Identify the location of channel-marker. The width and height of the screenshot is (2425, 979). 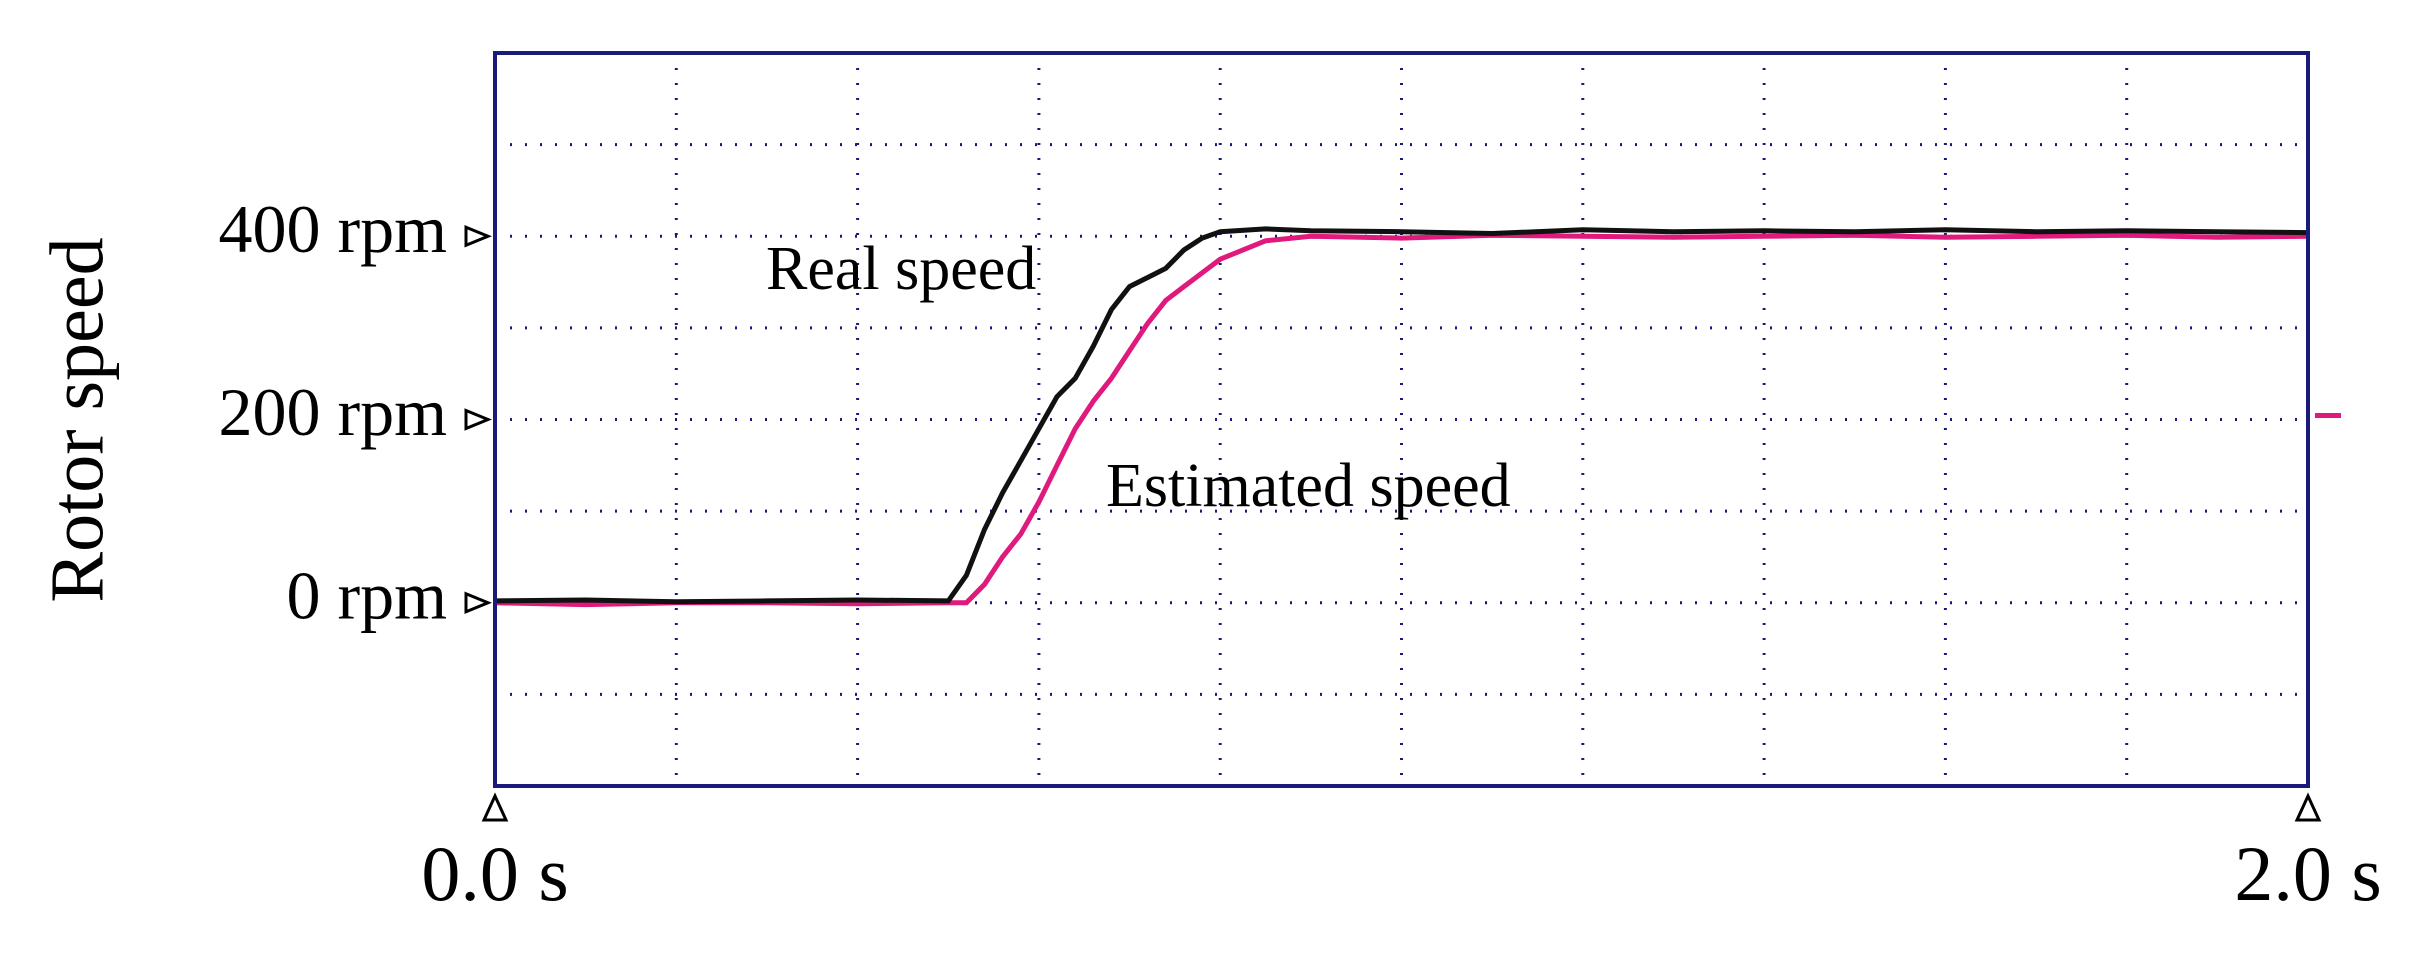
(2328, 415).